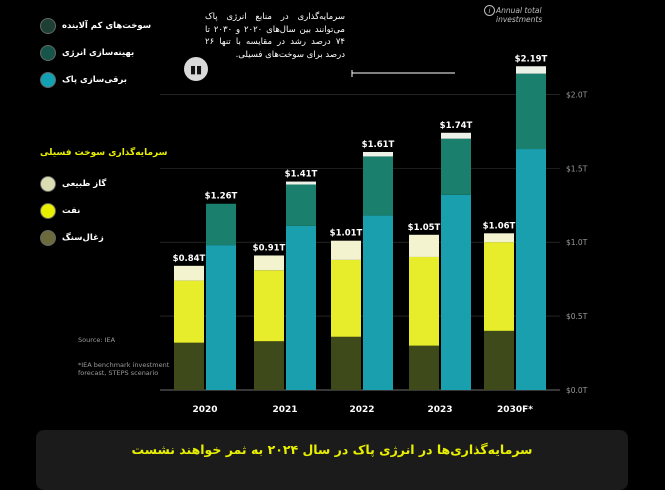 This screenshot has width=665, height=490. What do you see at coordinates (346, 234) in the screenshot?
I see `fossil-total-label: $1.01T` at bounding box center [346, 234].